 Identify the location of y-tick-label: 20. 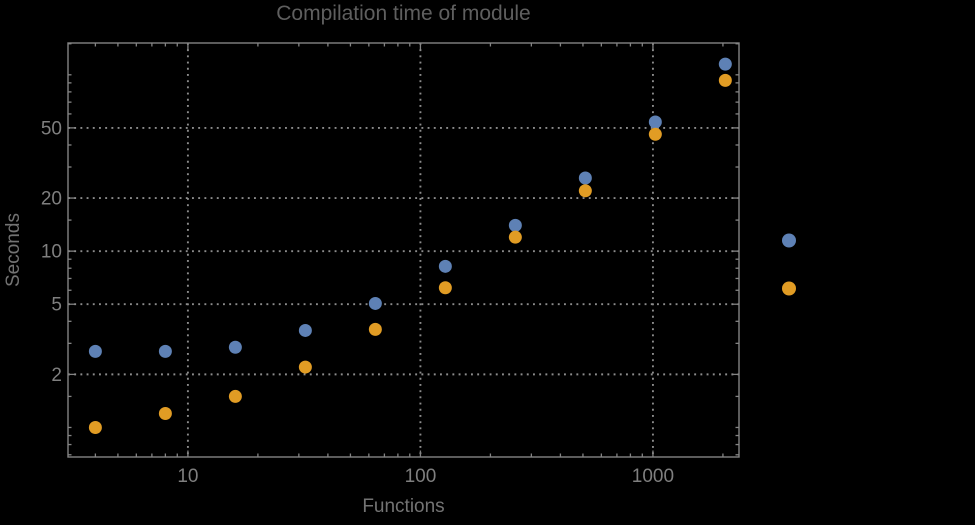
(51, 199).